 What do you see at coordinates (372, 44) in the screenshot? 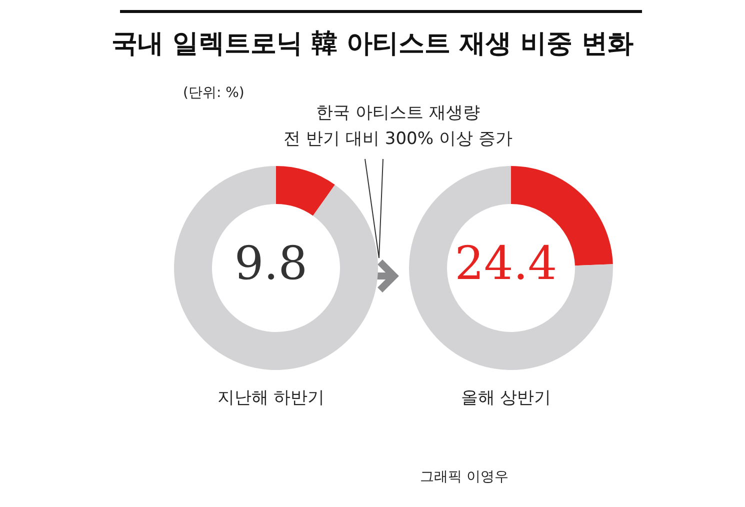
I see `chart-title: 국내 일렉트로닉 韓 아티스트 재생 비중 변화` at bounding box center [372, 44].